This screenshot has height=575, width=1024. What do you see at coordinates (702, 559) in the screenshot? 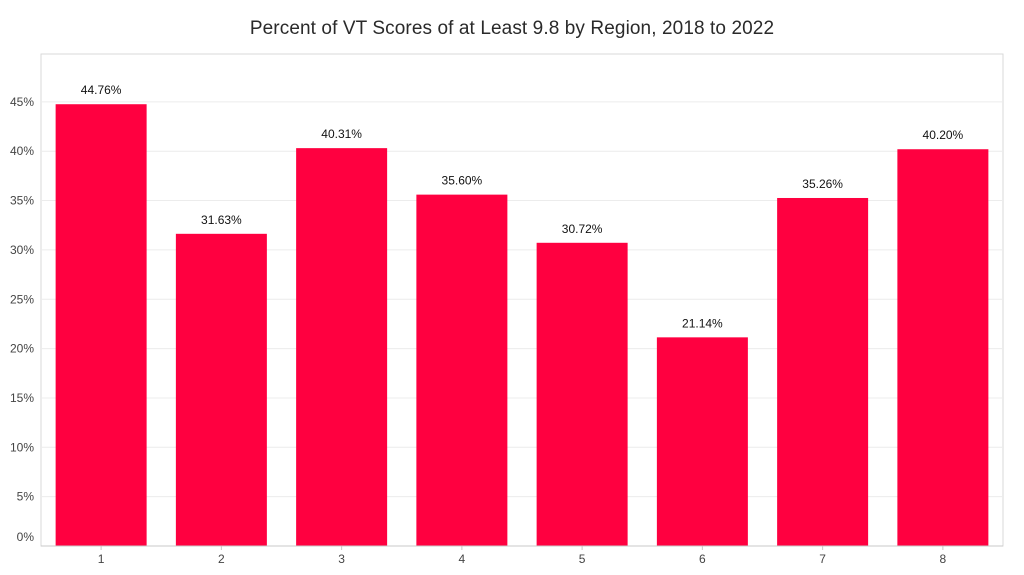
I see `x-tick-label: 6` at bounding box center [702, 559].